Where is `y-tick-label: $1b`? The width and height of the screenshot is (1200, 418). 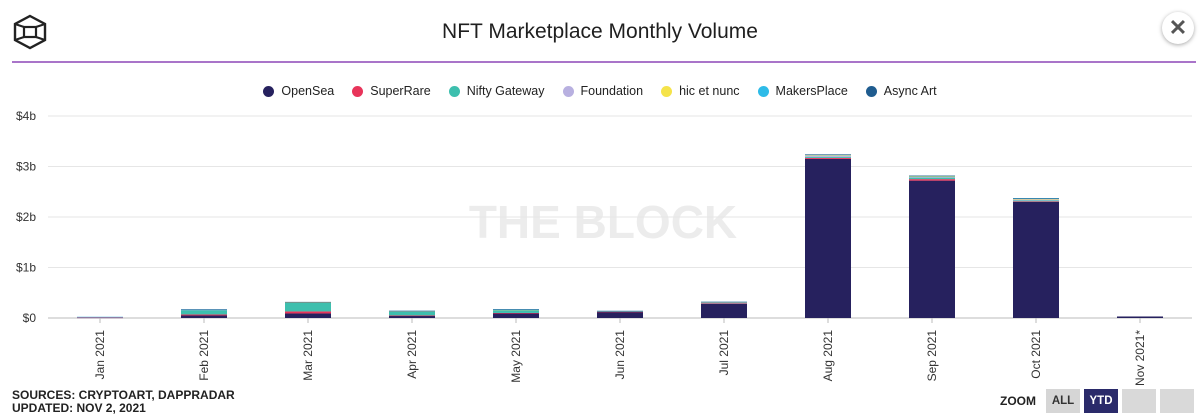 y-tick-label: $1b is located at coordinates (26, 268).